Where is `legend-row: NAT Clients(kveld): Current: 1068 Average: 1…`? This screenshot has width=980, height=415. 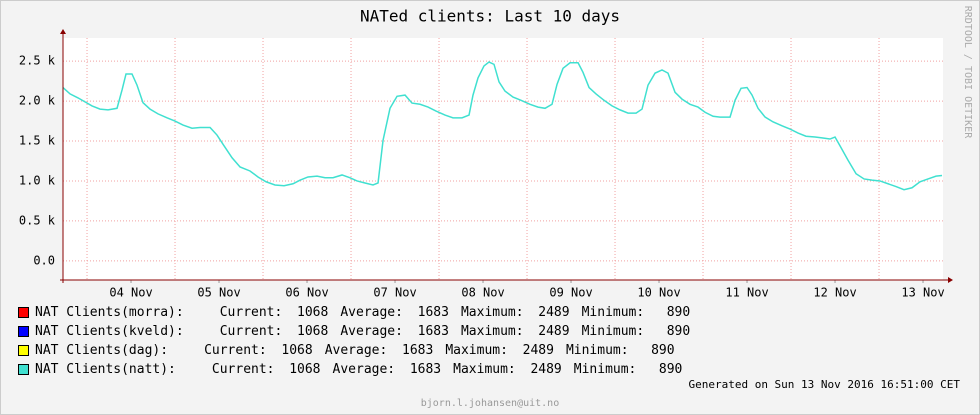
legend-row: NAT Clients(kveld): Current: 1068 Average: 1… is located at coordinates (360, 331).